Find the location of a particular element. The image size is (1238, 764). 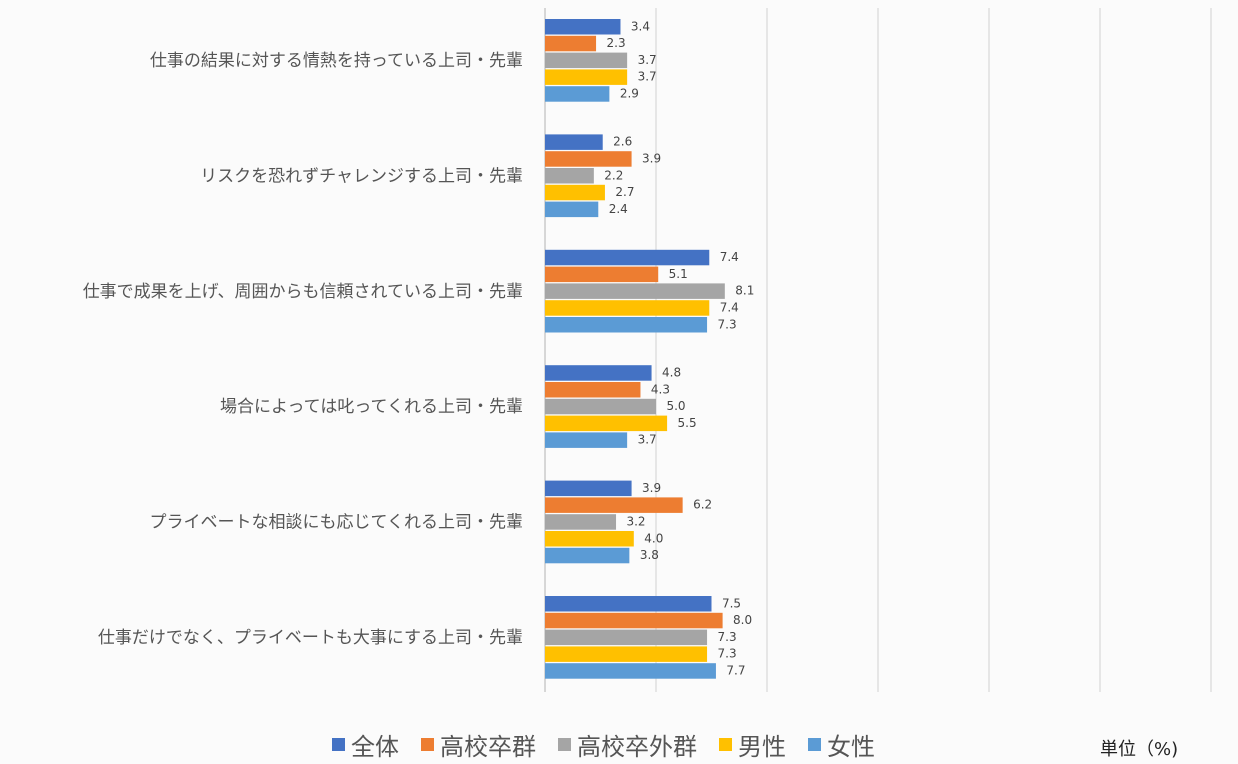

chart-legend: 全体 高校卒群 高校卒外群 男性 女性 is located at coordinates (603, 744).